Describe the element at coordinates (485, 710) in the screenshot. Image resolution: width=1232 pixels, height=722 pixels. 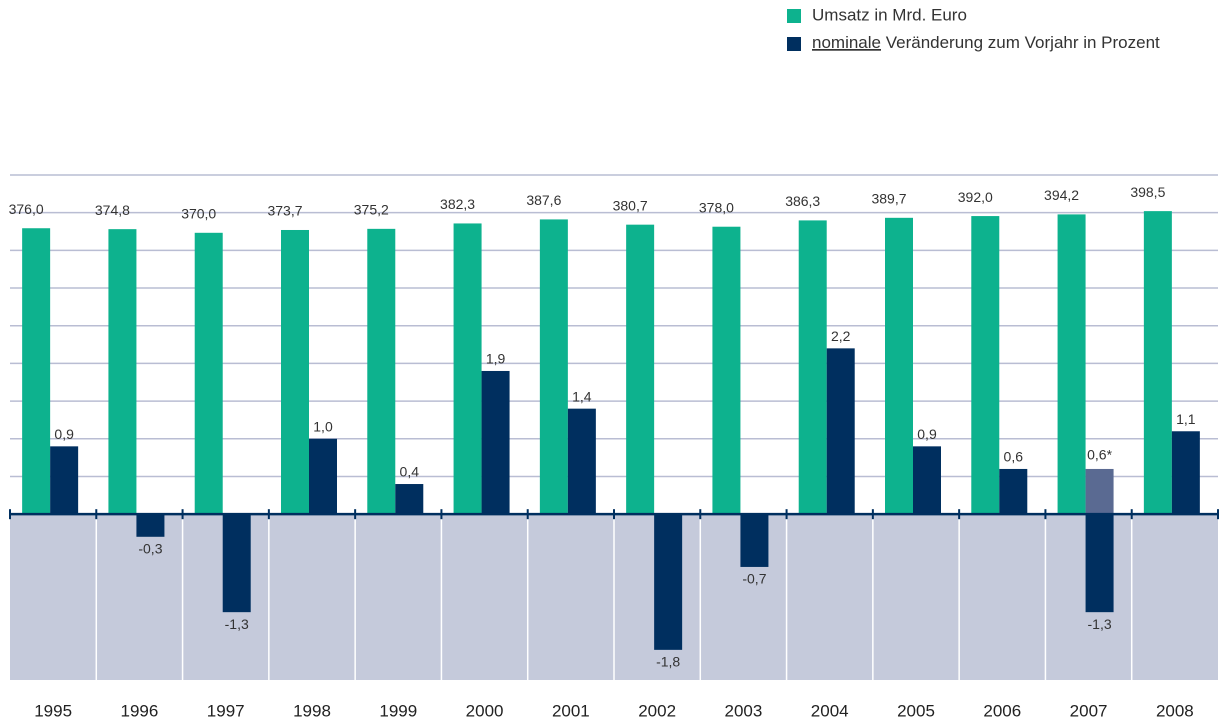
I see `x-tick-label: 2000` at that location.